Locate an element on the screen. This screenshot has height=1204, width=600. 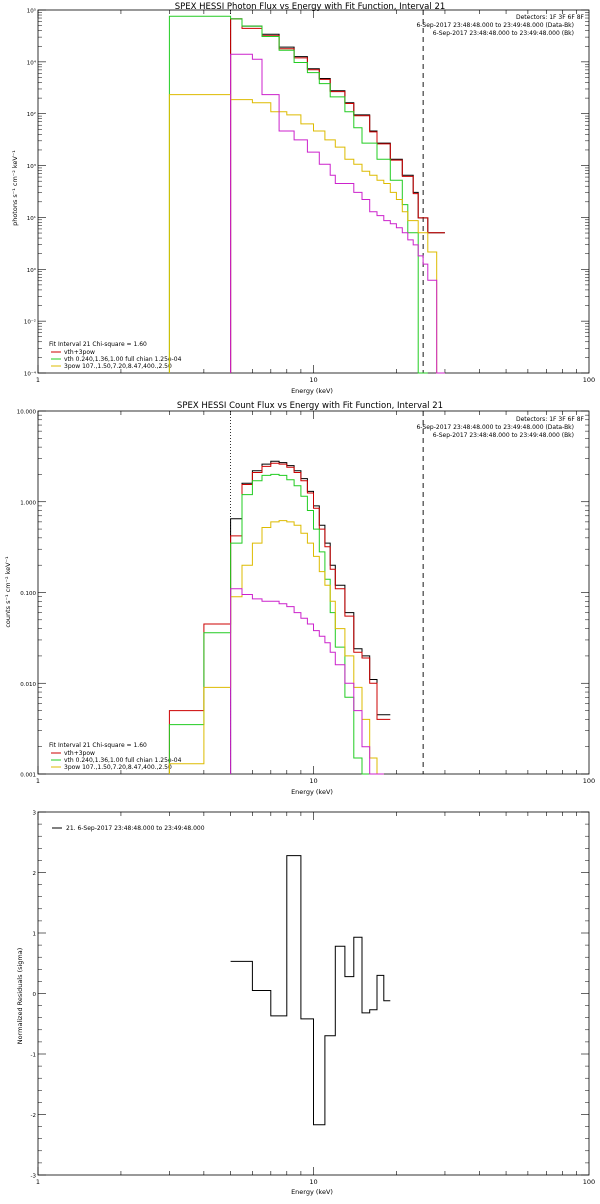
count-series-3pow is located at coordinates (276, 647).